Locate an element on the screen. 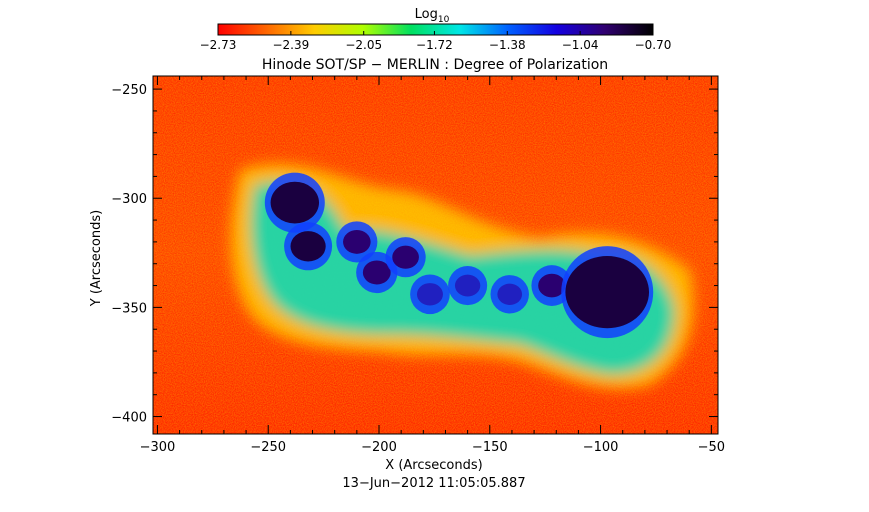  x-tick-label: −200 is located at coordinates (379, 447).